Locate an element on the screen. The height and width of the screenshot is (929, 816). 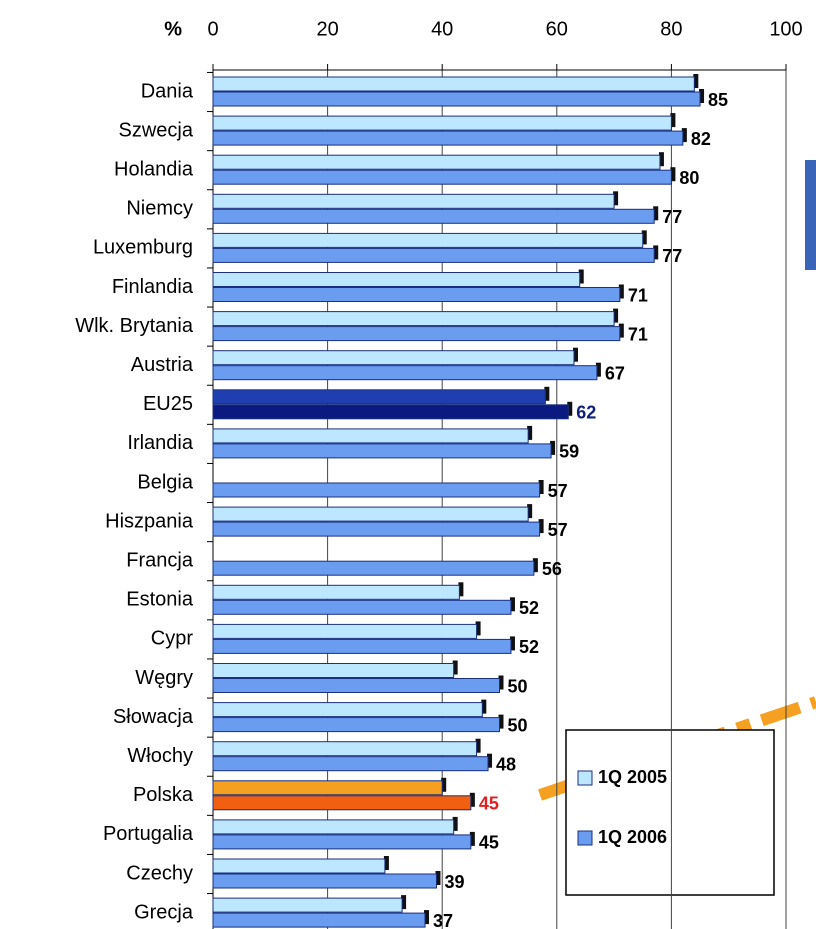
category-label: Cypr is located at coordinates (172, 639).